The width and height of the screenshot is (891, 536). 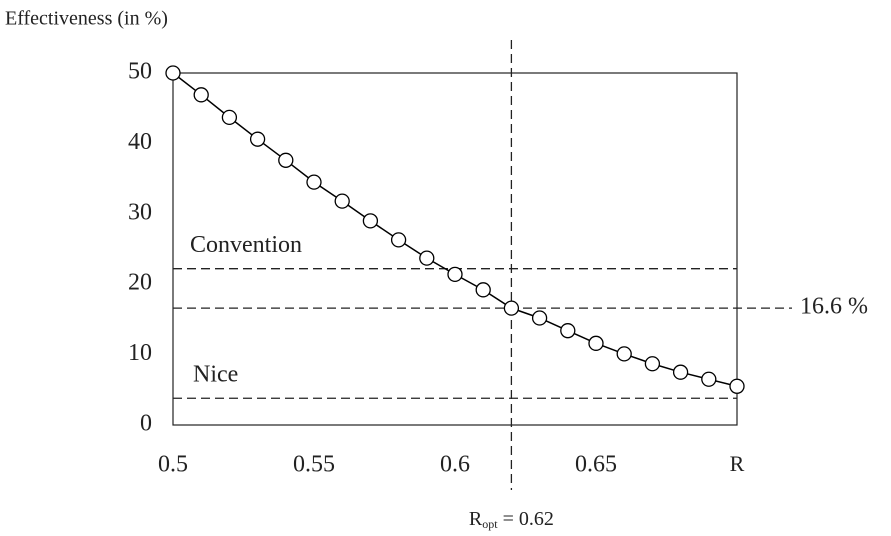 What do you see at coordinates (737, 463) in the screenshot?
I see `x-axis-label: R` at bounding box center [737, 463].